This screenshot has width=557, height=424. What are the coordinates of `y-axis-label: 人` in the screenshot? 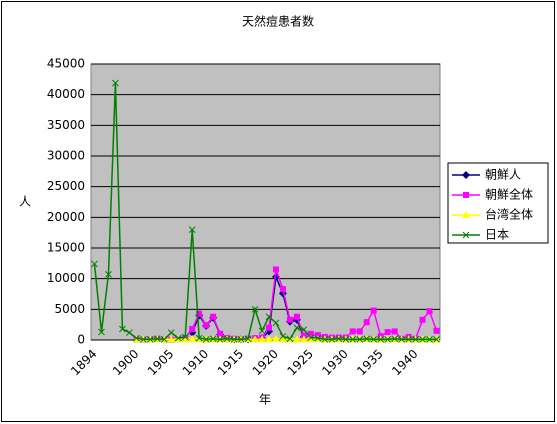 It's located at (25, 202).